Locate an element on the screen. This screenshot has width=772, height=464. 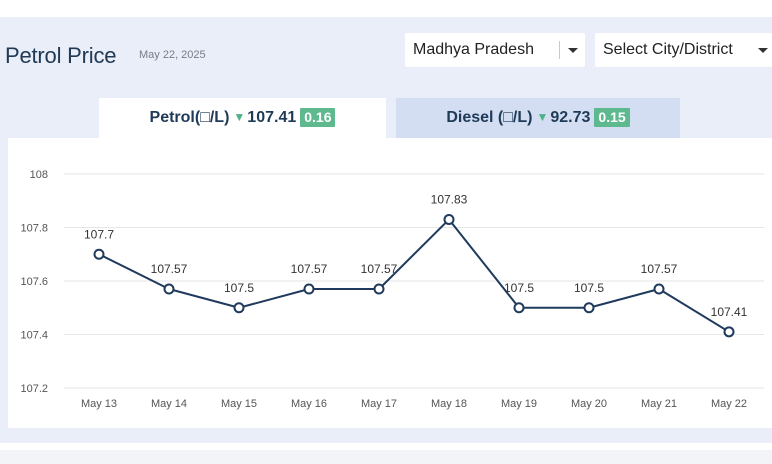
y-tick-label: 107.8 is located at coordinates (34, 229).